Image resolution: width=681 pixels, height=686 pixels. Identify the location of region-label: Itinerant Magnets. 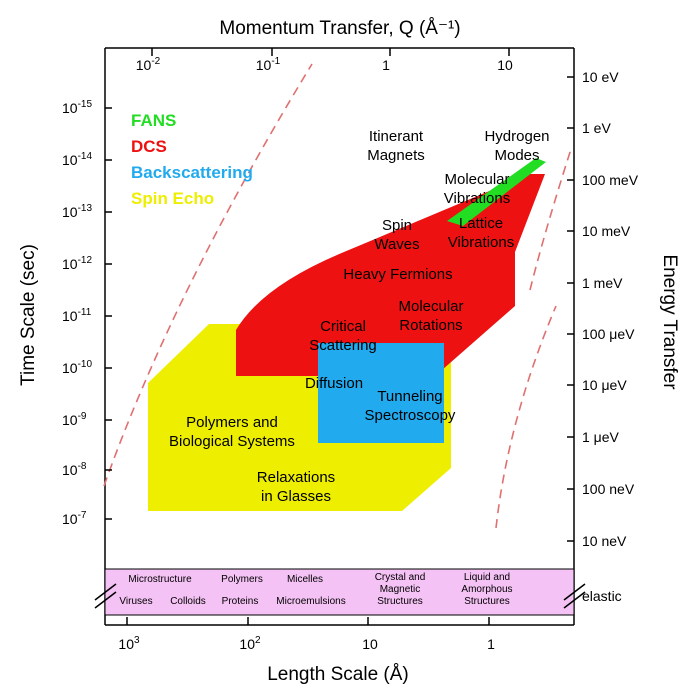
(396, 146).